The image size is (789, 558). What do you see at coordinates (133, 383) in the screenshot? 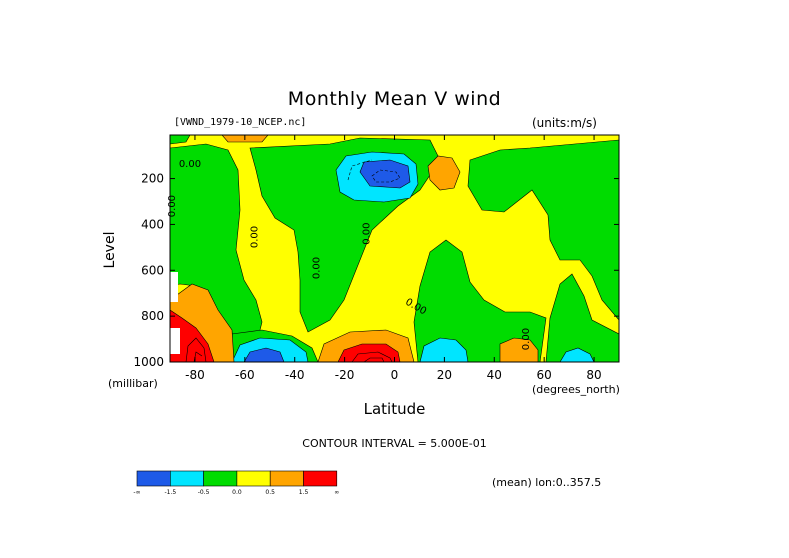
I see `y-axis-unit: (millibar)` at bounding box center [133, 383].